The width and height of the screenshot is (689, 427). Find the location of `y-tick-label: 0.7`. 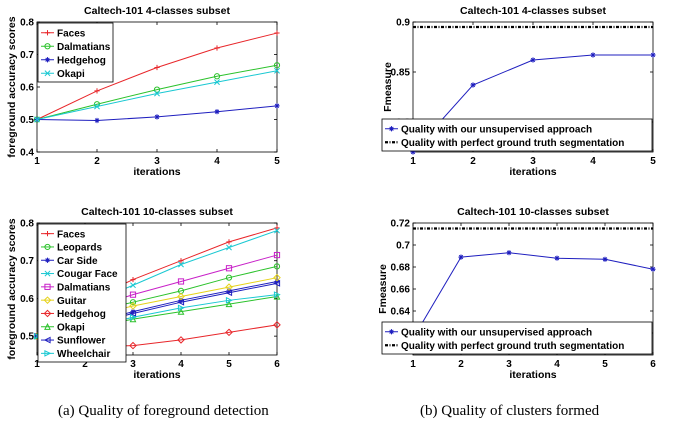

y-tick-label: 0.7 is located at coordinates (27, 55).